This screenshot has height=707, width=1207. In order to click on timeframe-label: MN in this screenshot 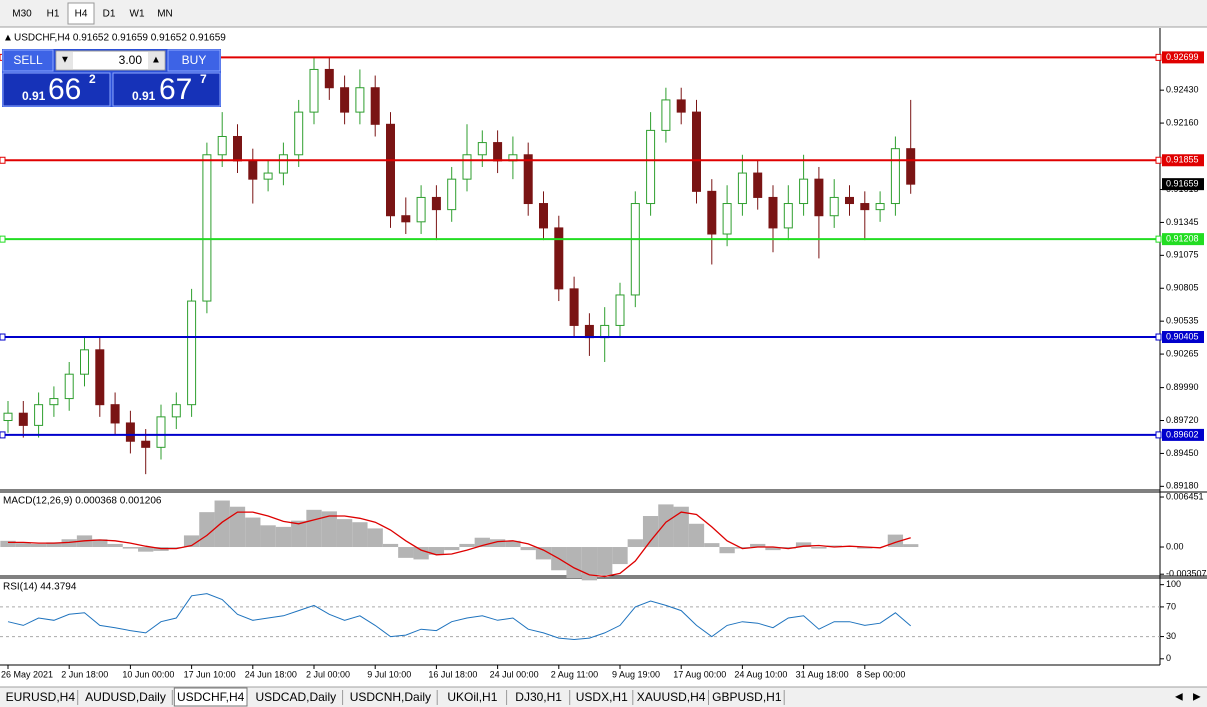, I will do `click(165, 14)`.